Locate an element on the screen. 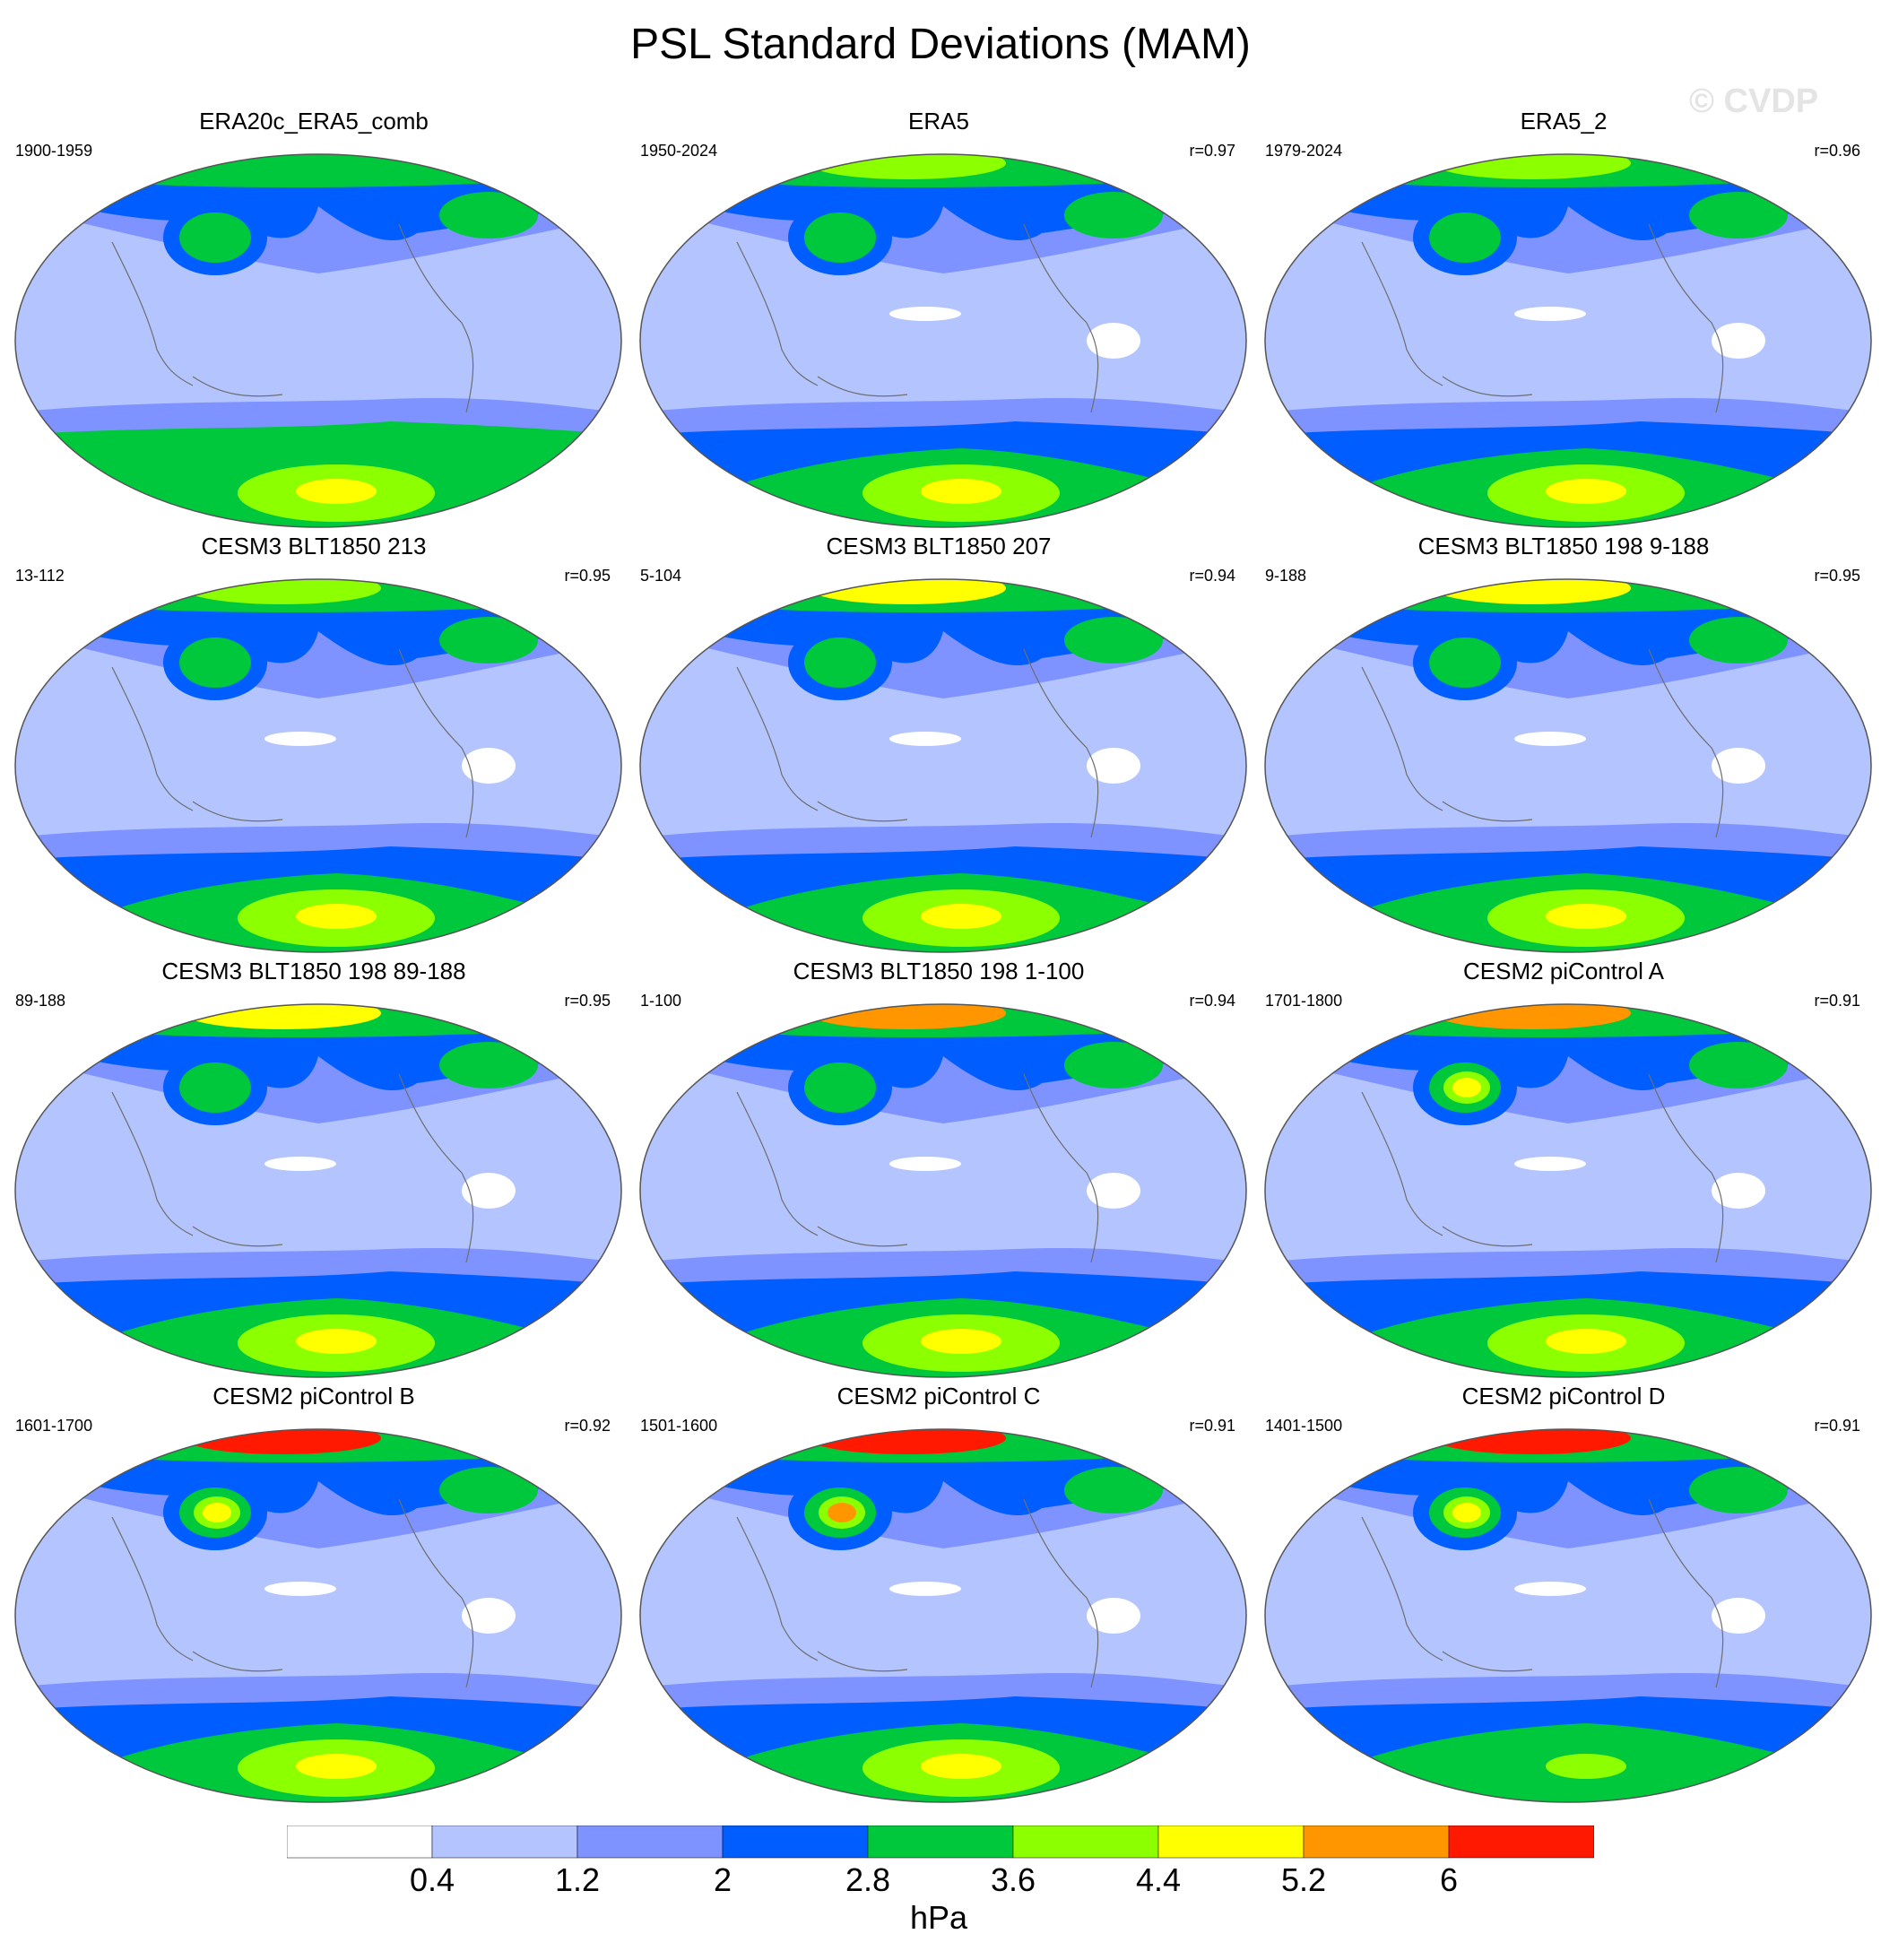 The width and height of the screenshot is (1881, 1960). panel-title: CESM2 piControl B is located at coordinates (313, 1396).